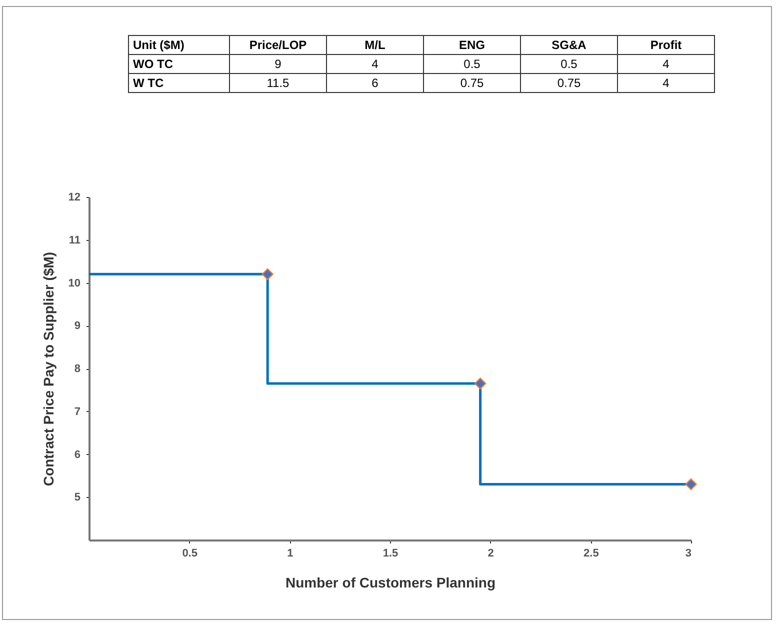  I want to click on text: Profit, so click(666, 45).